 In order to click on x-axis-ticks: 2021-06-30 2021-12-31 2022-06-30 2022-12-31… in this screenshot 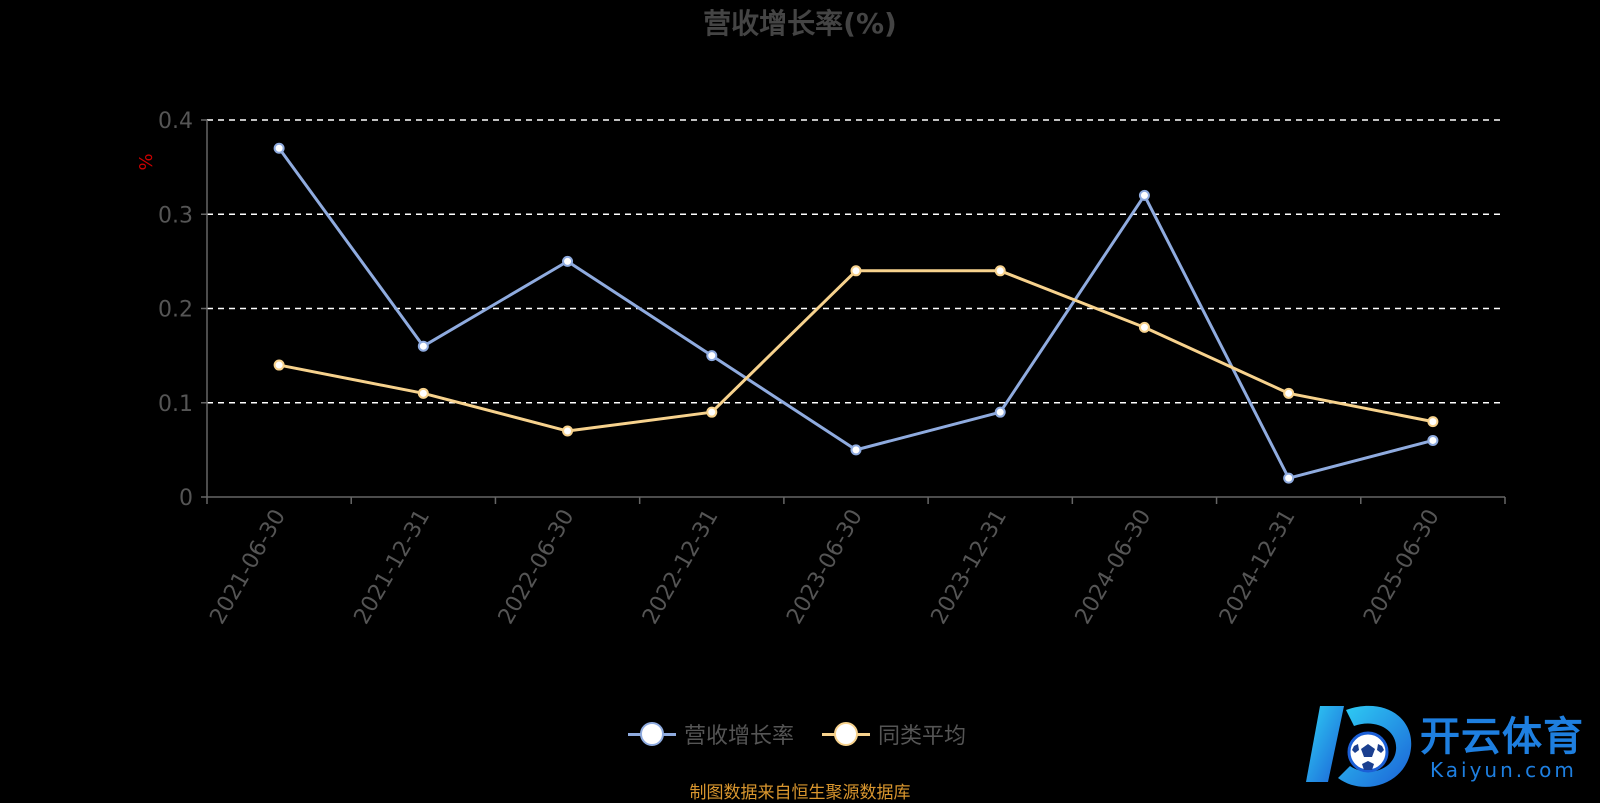, I will do `click(855, 563)`.